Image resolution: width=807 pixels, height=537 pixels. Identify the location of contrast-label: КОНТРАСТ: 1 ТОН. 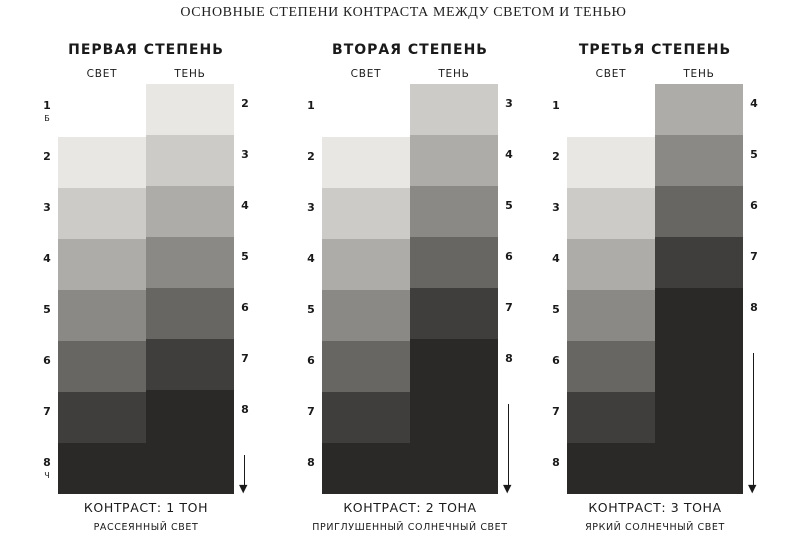
(146, 507).